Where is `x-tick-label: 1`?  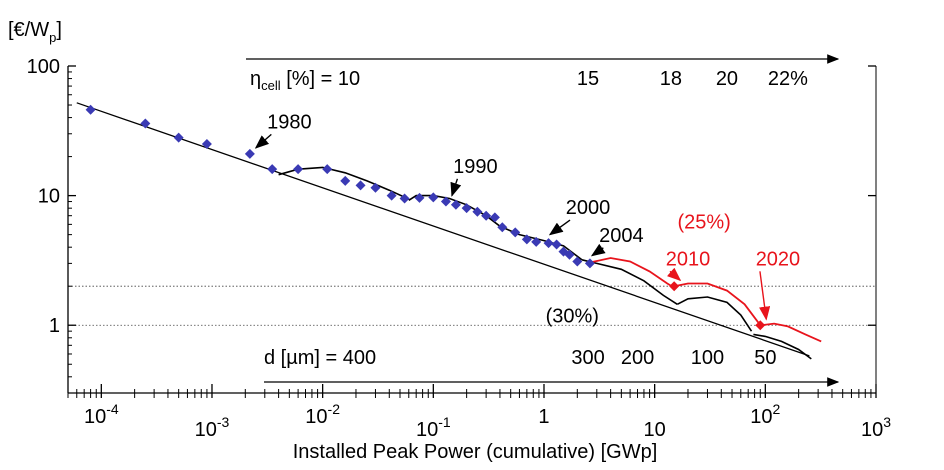 x-tick-label: 1 is located at coordinates (543, 417).